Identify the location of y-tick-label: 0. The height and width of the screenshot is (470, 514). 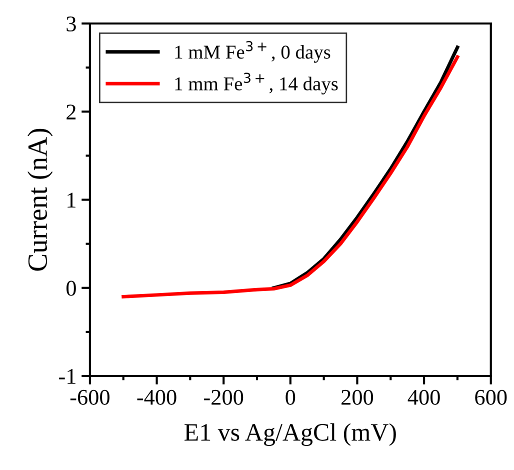
(71, 288).